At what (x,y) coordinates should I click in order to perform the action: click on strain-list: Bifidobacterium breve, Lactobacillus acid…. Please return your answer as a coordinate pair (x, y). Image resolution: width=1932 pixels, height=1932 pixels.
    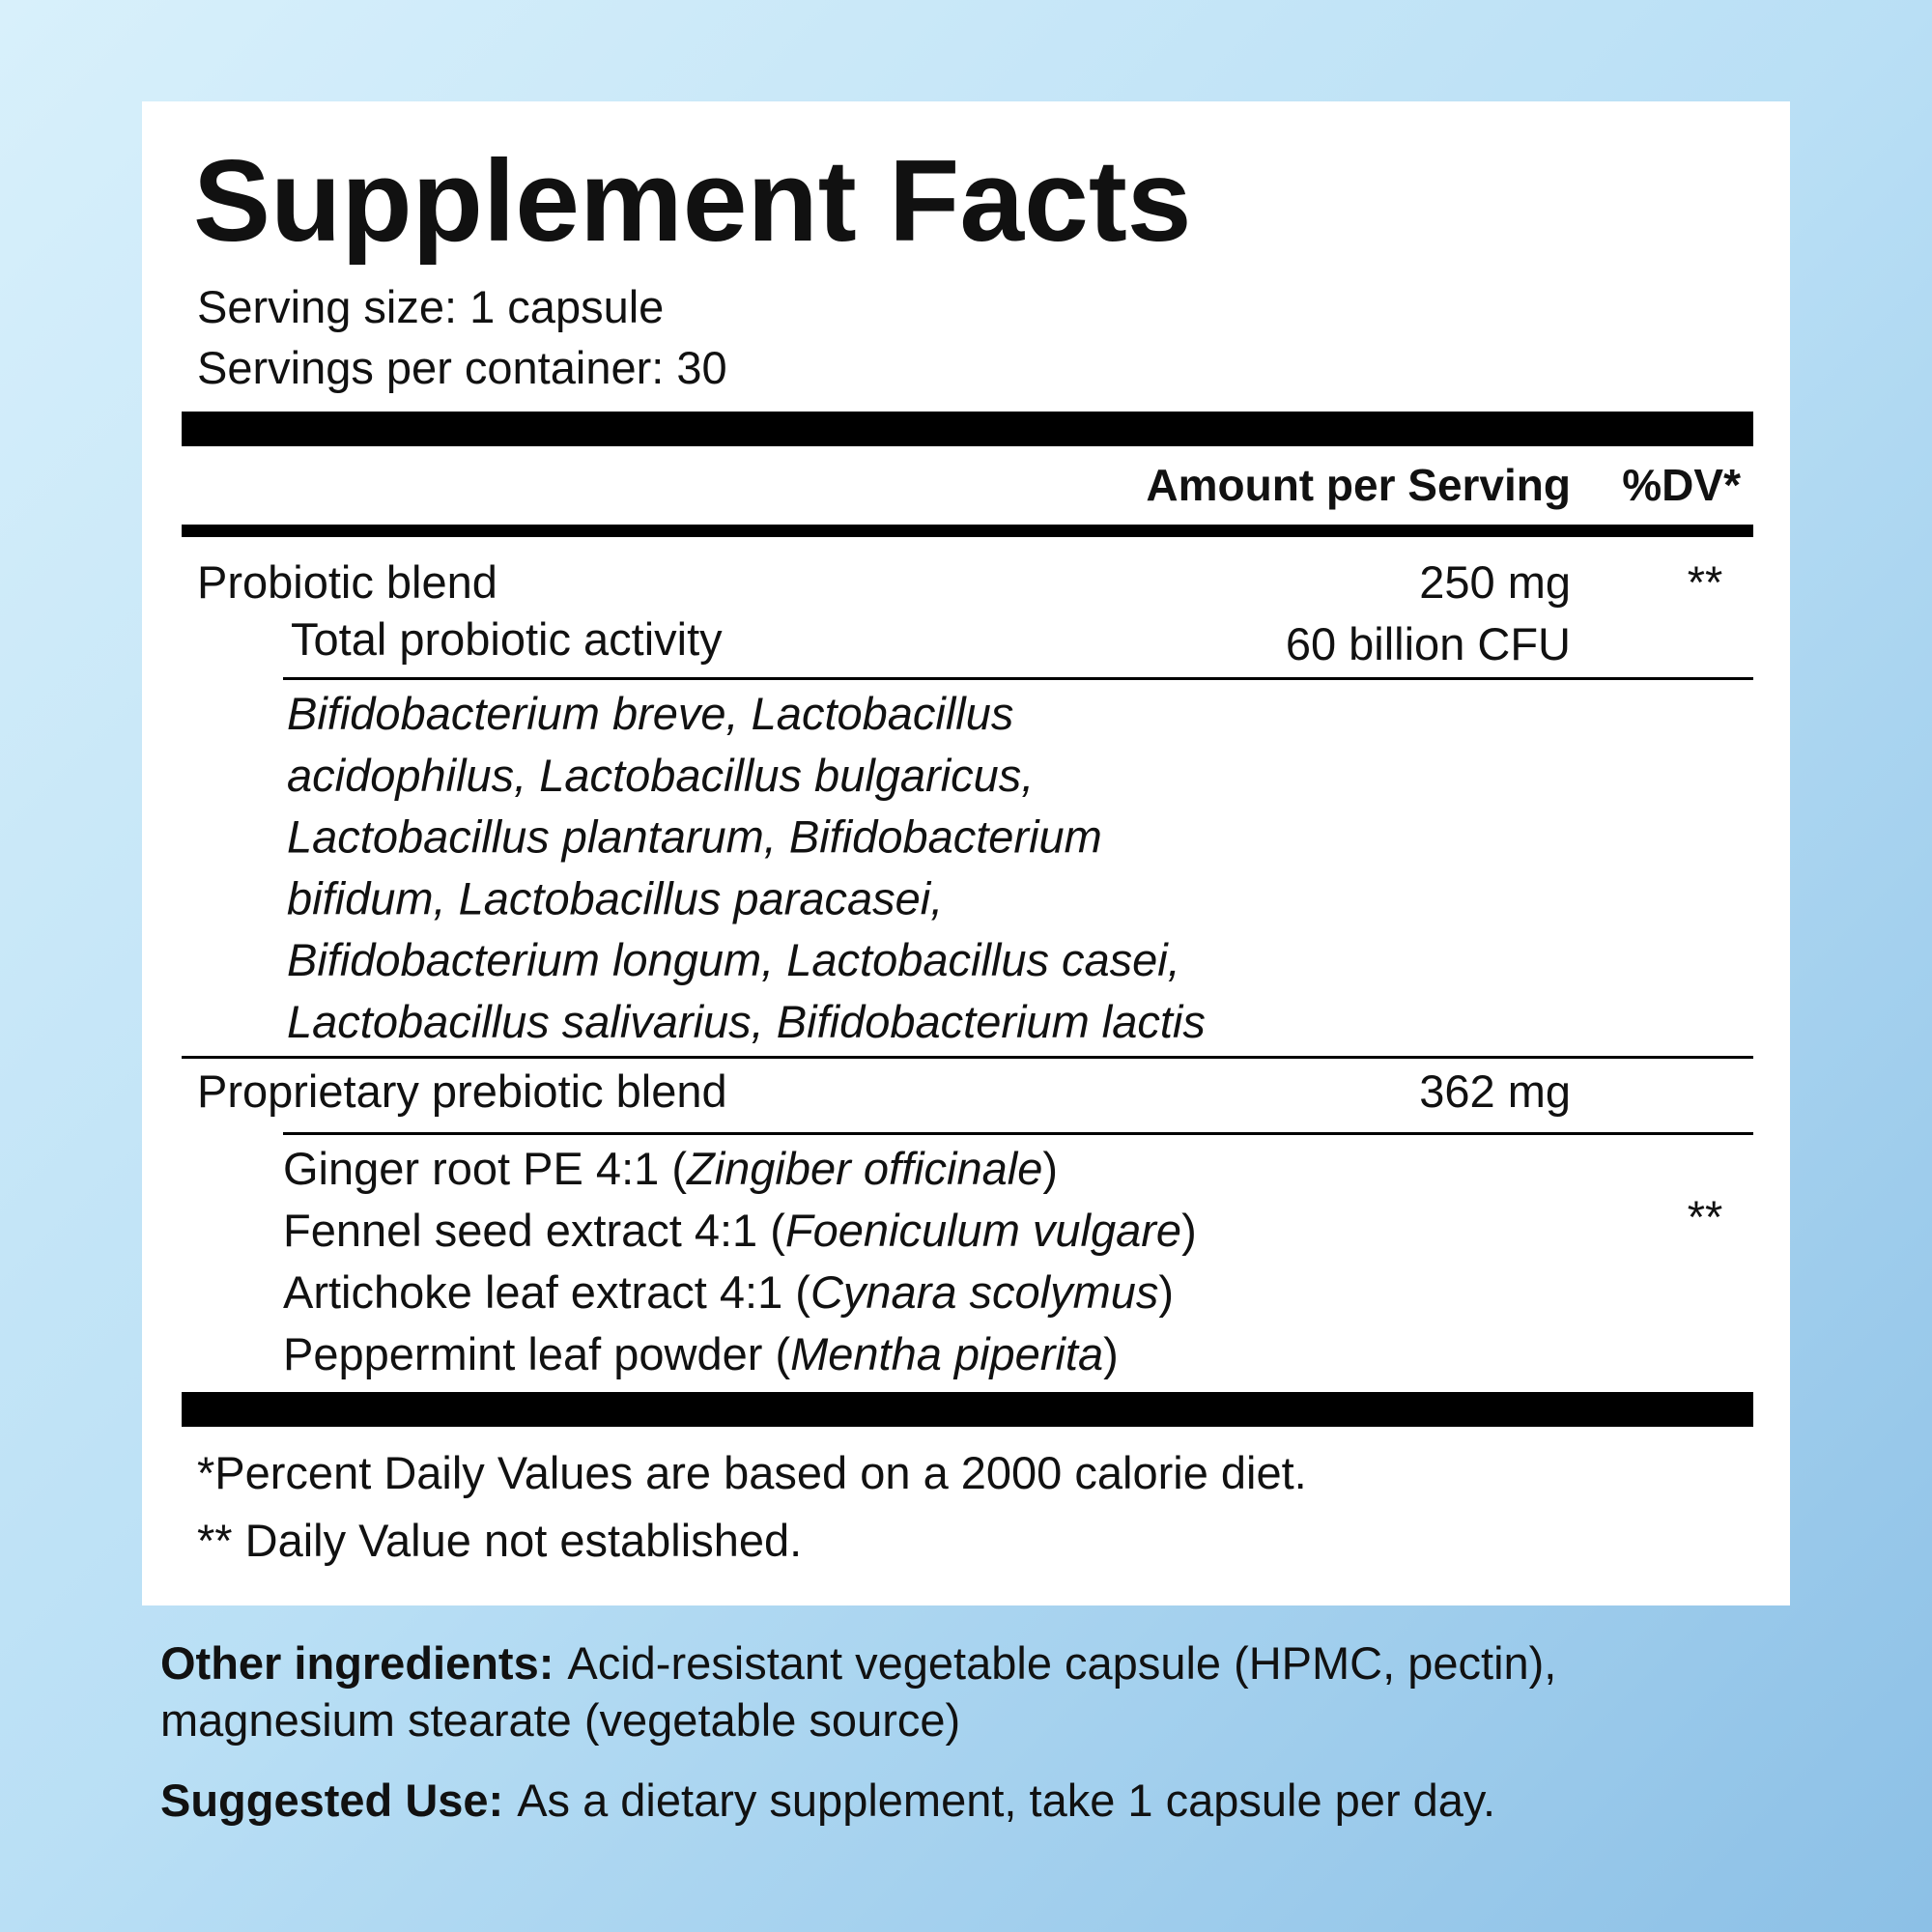
    Looking at the image, I should click on (746, 867).